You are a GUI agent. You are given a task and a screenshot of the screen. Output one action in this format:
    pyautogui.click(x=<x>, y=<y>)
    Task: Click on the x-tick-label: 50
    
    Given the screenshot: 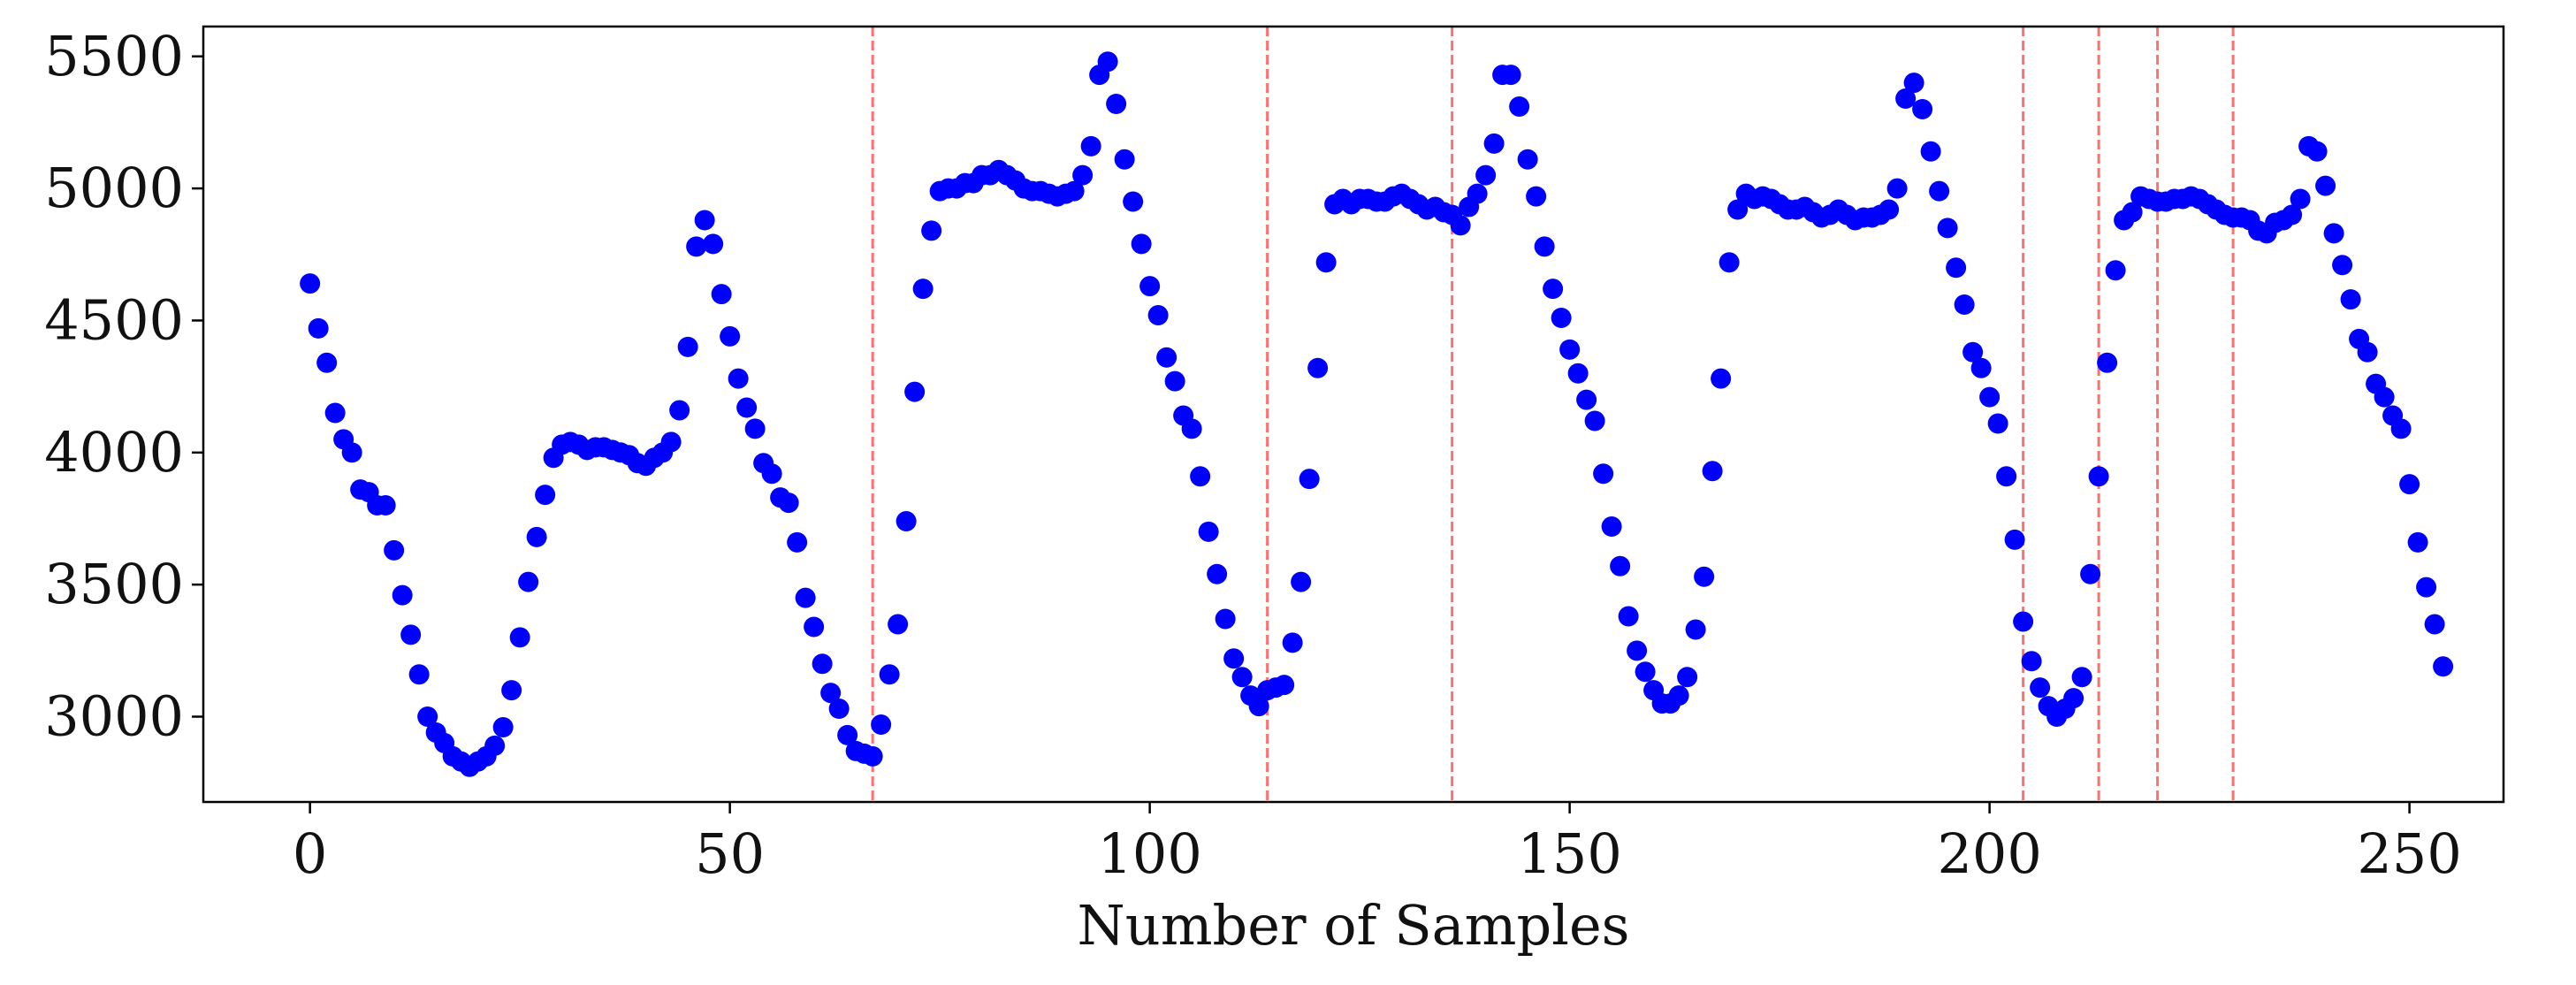 What is the action you would take?
    pyautogui.click(x=730, y=854)
    